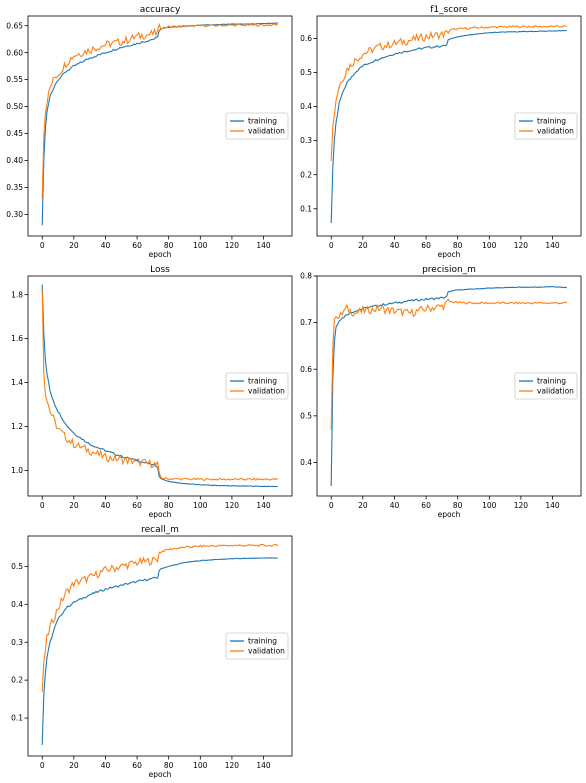 Image resolution: width=586 pixels, height=783 pixels. What do you see at coordinates (160, 10) in the screenshot?
I see `chart-title: accuracy` at bounding box center [160, 10].